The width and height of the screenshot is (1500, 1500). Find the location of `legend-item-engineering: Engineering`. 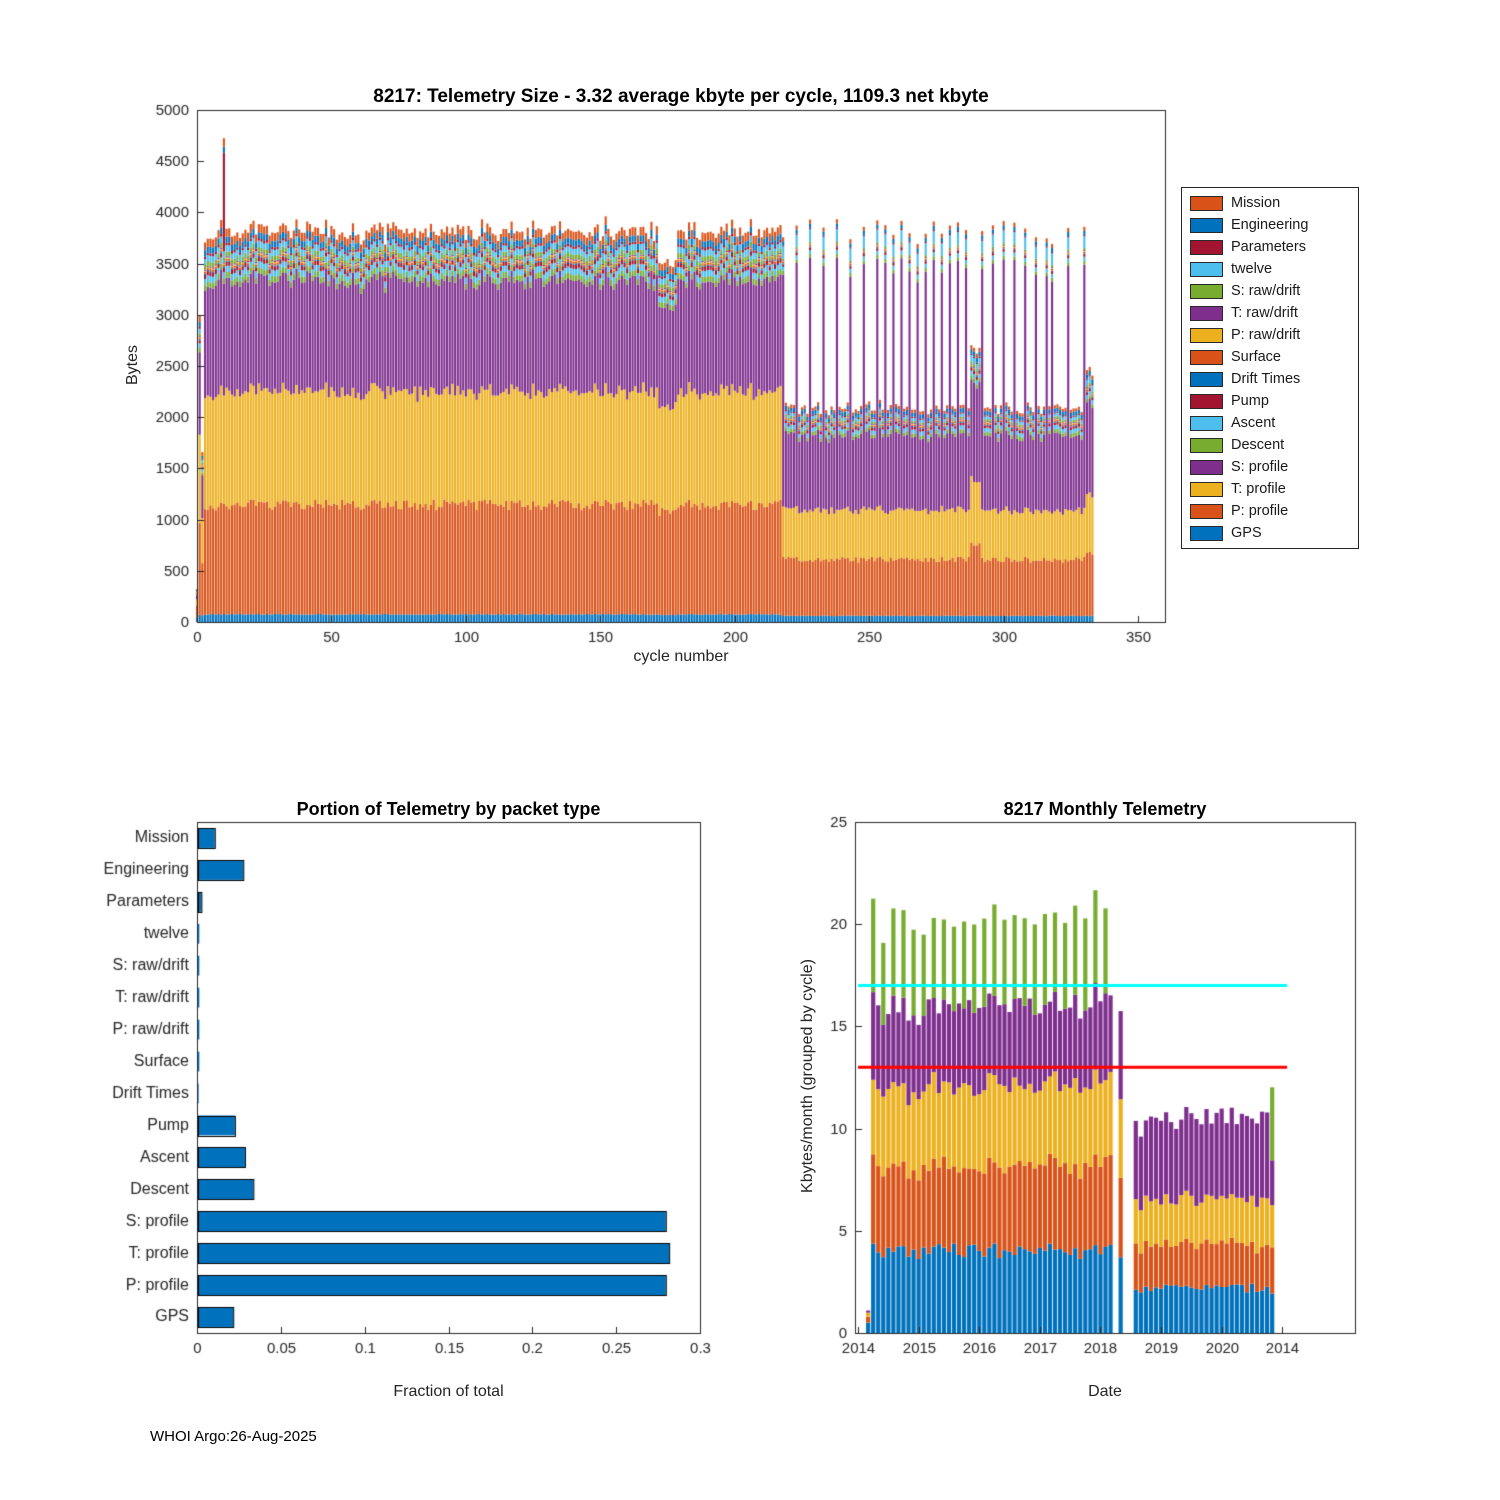

legend-item-engineering: Engineering is located at coordinates (1270, 225).